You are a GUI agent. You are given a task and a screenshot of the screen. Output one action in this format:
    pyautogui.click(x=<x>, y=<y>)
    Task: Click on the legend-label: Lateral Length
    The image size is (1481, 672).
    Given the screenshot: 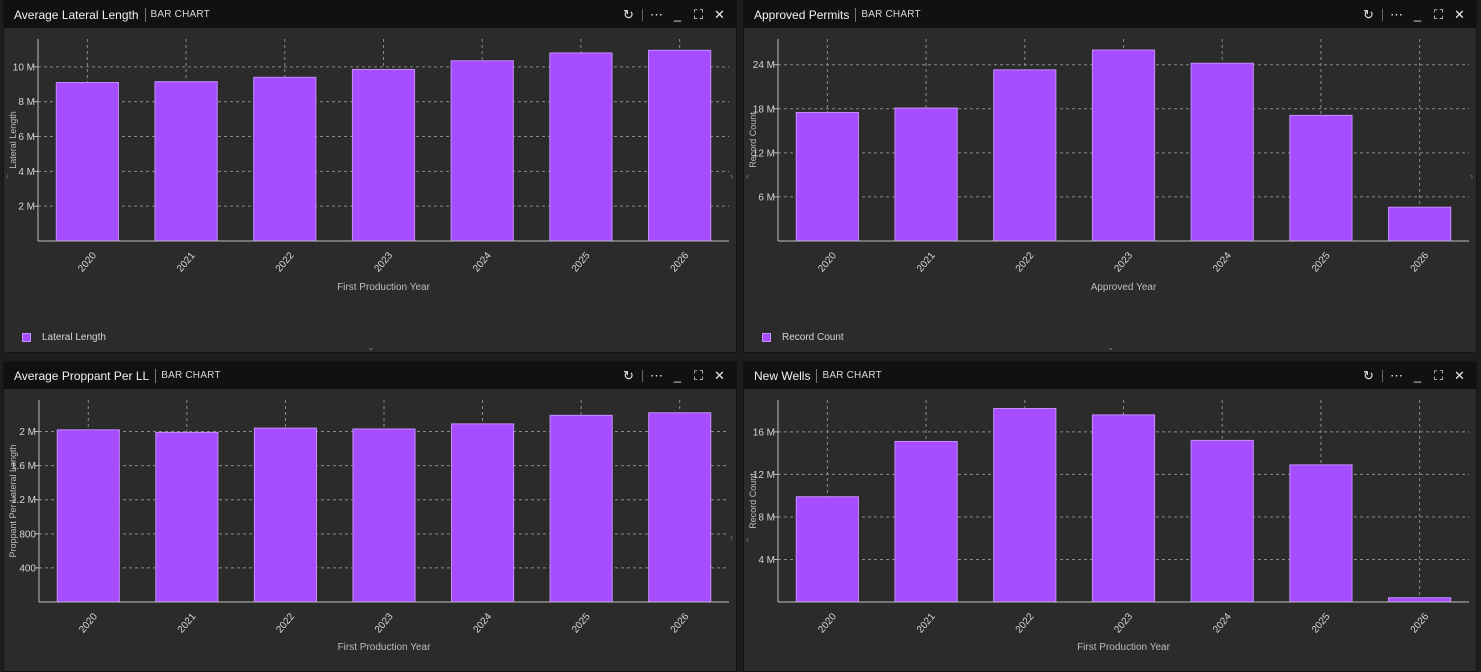 What is the action you would take?
    pyautogui.click(x=74, y=337)
    